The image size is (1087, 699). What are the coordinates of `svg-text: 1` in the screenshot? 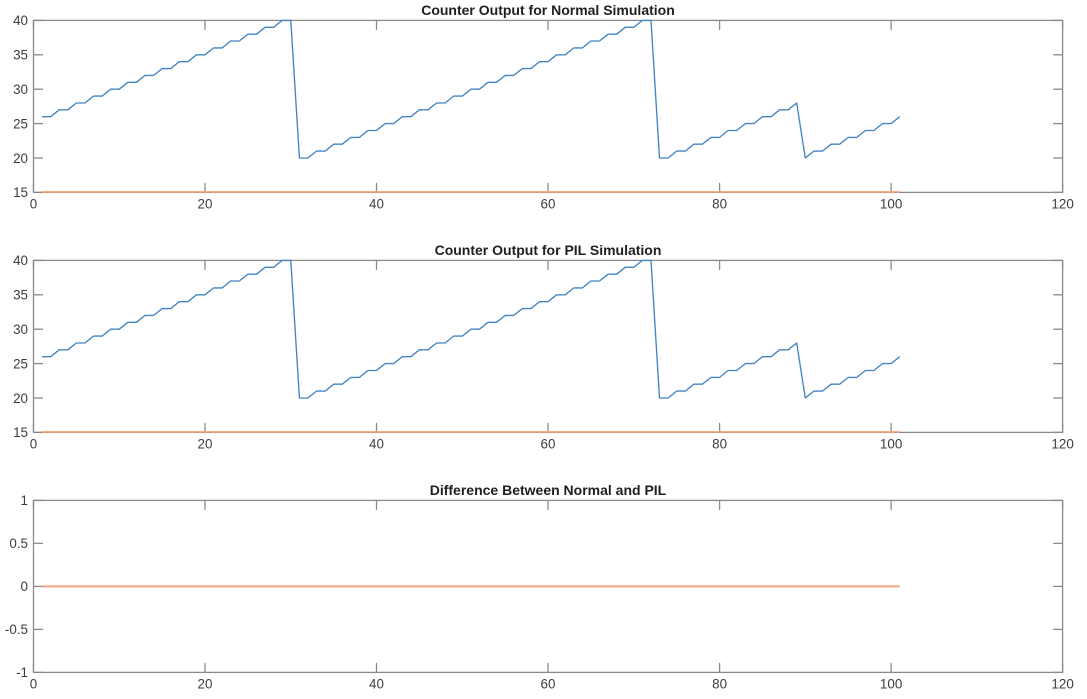 It's located at (24, 500).